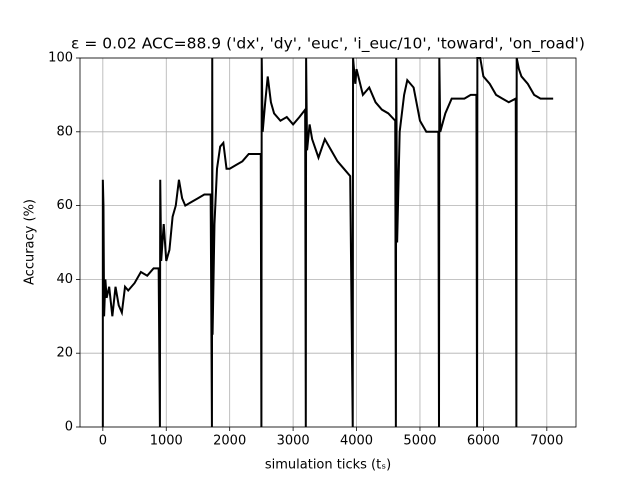 This screenshot has width=640, height=484. I want to click on x-tick-label: 3000, so click(293, 441).